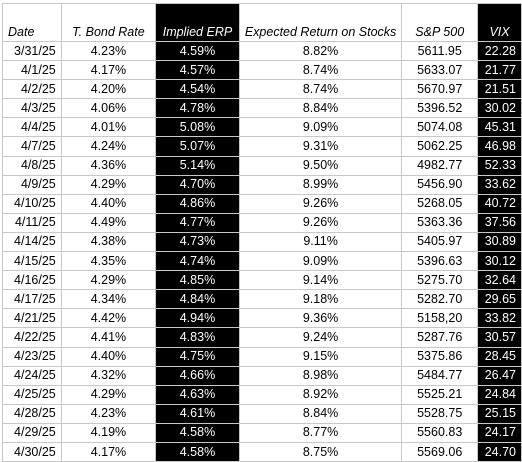 This screenshot has width=522, height=462. What do you see at coordinates (197, 70) in the screenshot?
I see `cell-implied-erp: 4.57%` at bounding box center [197, 70].